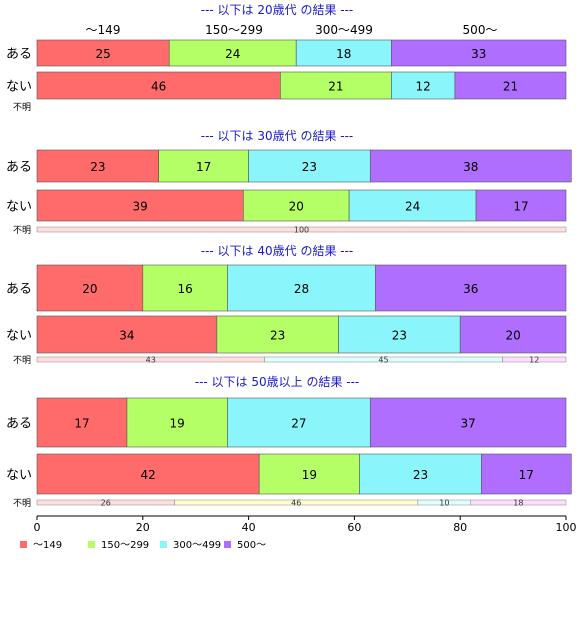  What do you see at coordinates (444, 503) in the screenshot?
I see `unknown-value-label: 10` at bounding box center [444, 503].